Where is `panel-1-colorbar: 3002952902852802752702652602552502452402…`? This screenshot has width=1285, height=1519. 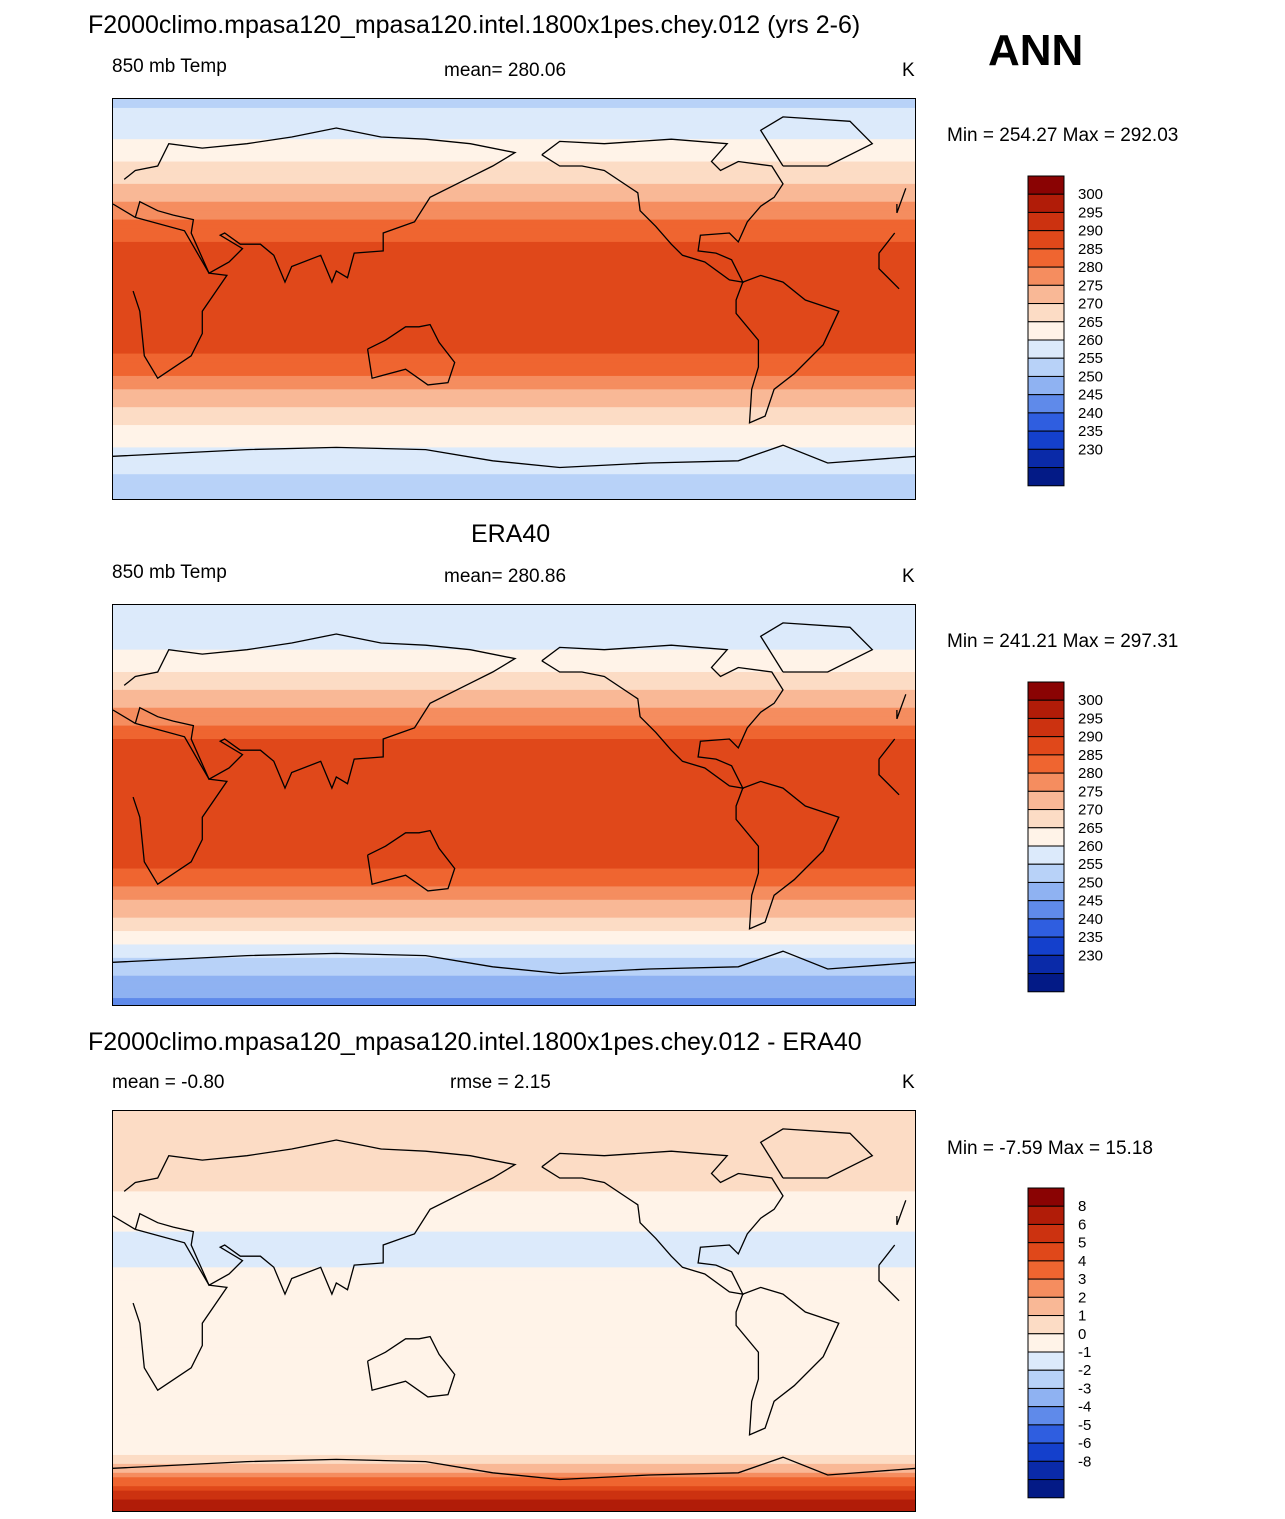
panel-1-colorbar: 3002952902852802752702652602552502452402… is located at coordinates (1065, 331).